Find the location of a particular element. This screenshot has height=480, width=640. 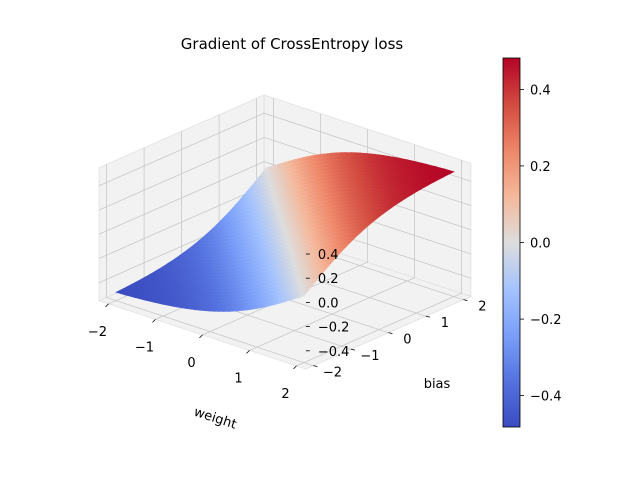

y-tick-label: 1 is located at coordinates (445, 323).